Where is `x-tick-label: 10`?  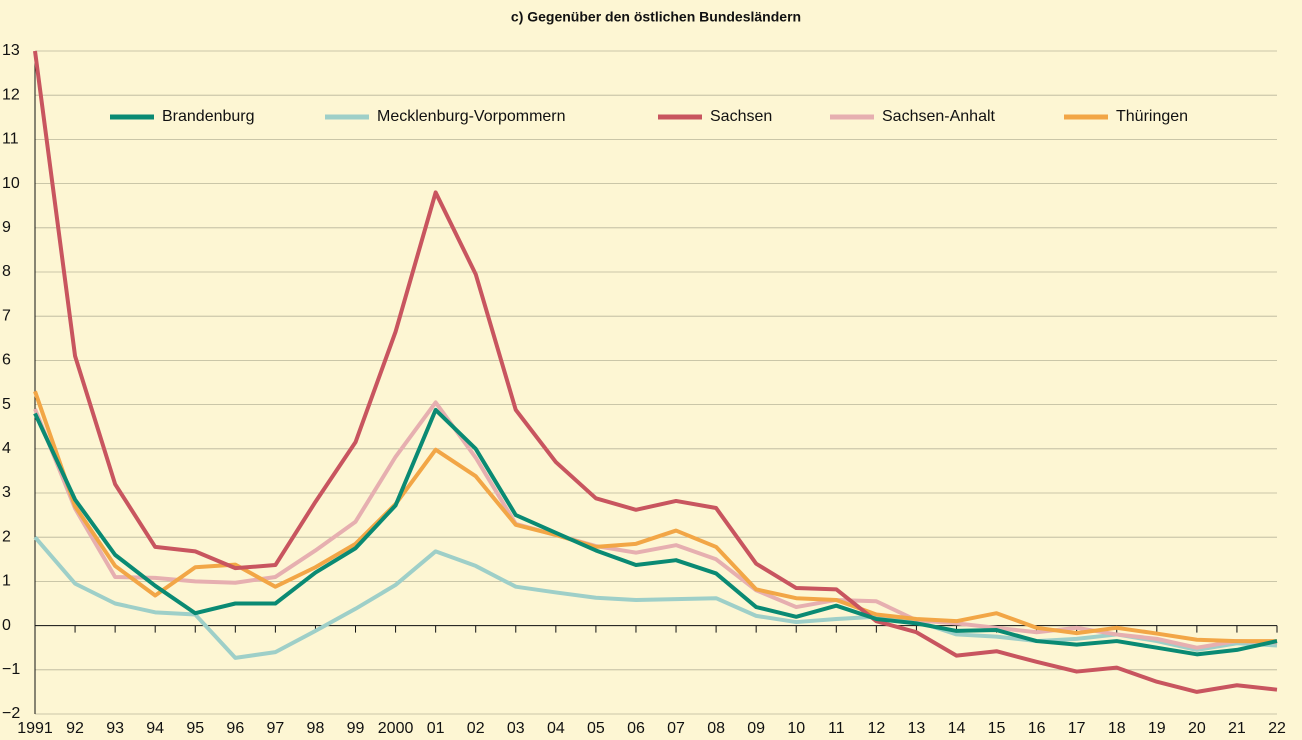 x-tick-label: 10 is located at coordinates (796, 728).